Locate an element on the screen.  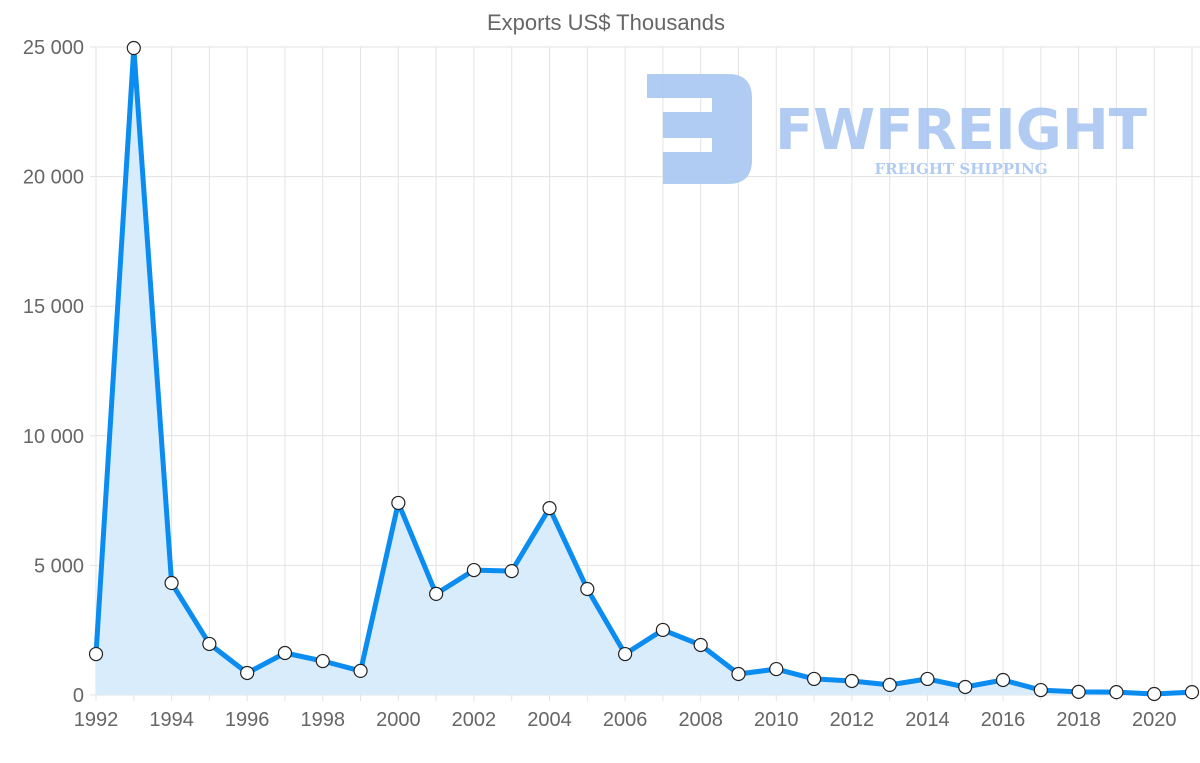
x-tick-label: 1998 is located at coordinates (323, 720).